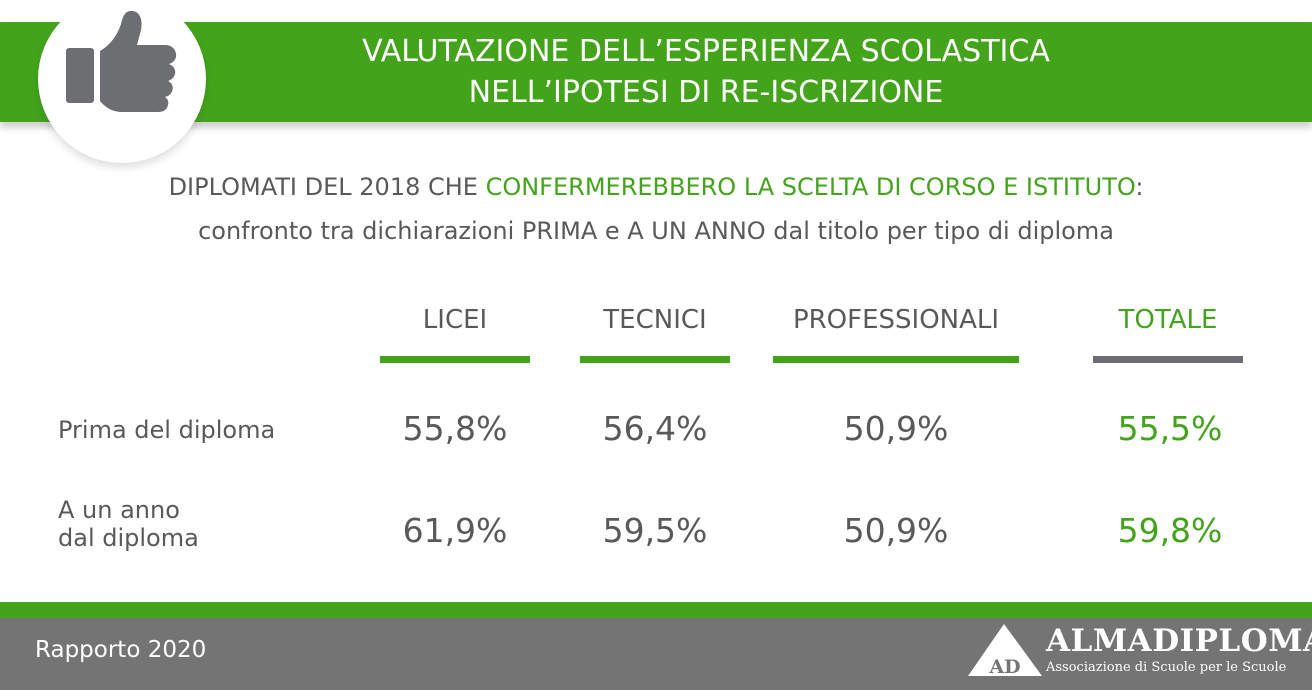  What do you see at coordinates (327, 187) in the screenshot?
I see `subtitle-prefix: DIPLOMATI DEL 2018 CHE` at bounding box center [327, 187].